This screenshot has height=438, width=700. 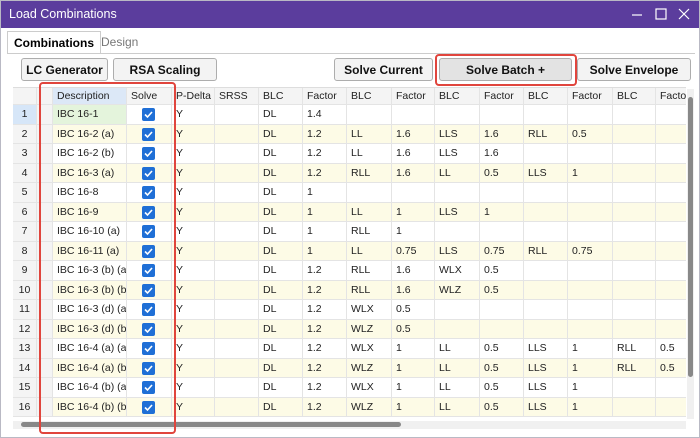 I want to click on button: RSA Scaling Factor, so click(x=165, y=79).